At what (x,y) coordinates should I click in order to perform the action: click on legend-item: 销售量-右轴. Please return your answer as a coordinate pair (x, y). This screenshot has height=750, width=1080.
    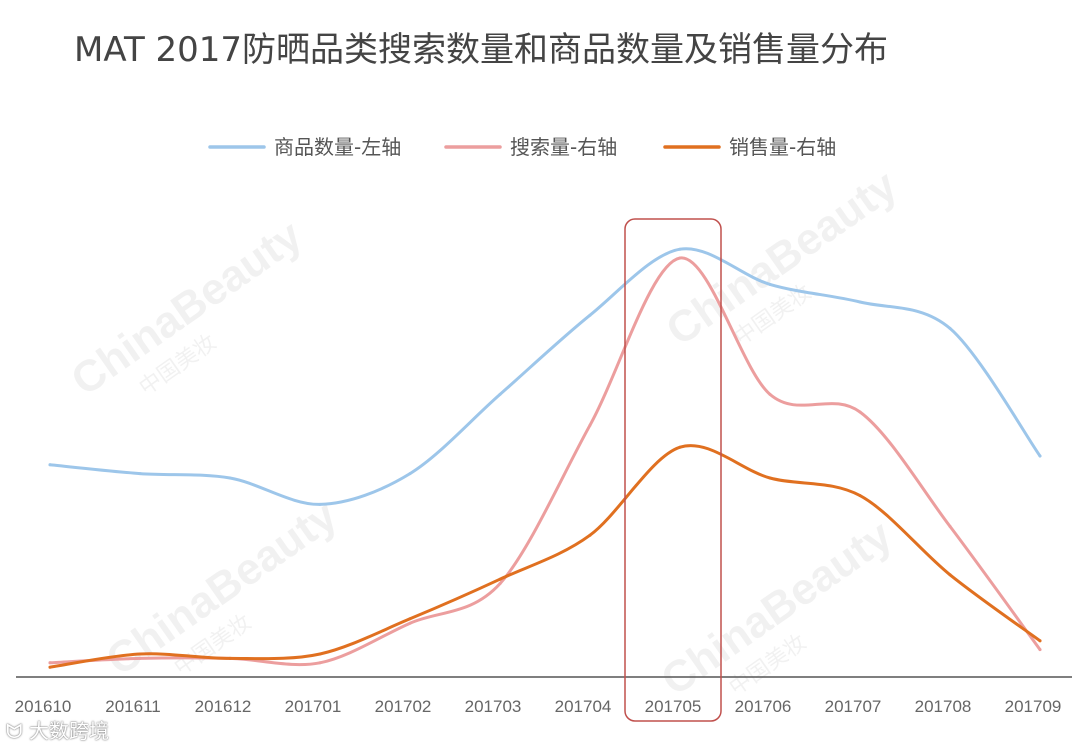
    Looking at the image, I should click on (749, 147).